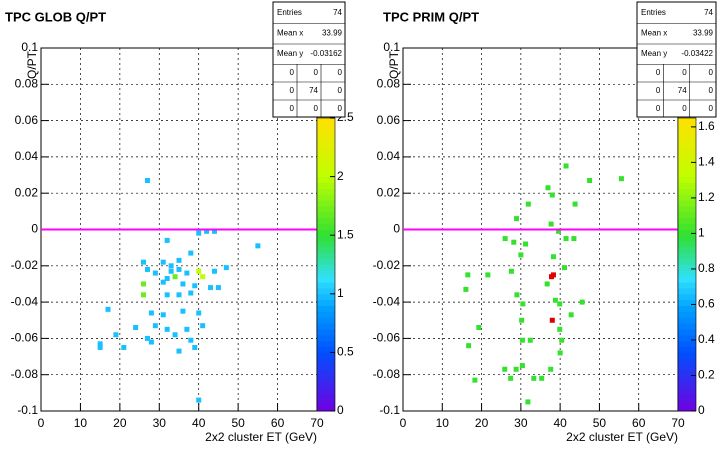 Image resolution: width=728 pixels, height=452 pixels. I want to click on x-tick-label: 0, so click(41, 423).